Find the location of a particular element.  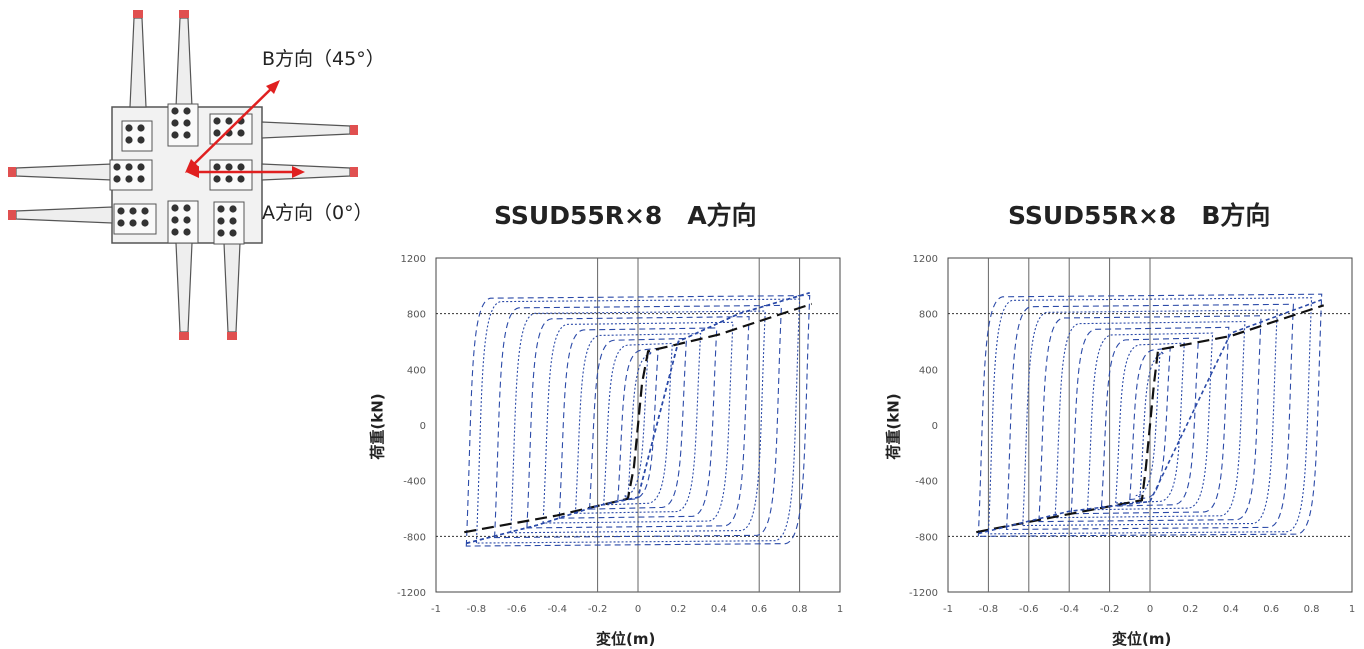

y-tick-label: -800 is located at coordinates (926, 537).